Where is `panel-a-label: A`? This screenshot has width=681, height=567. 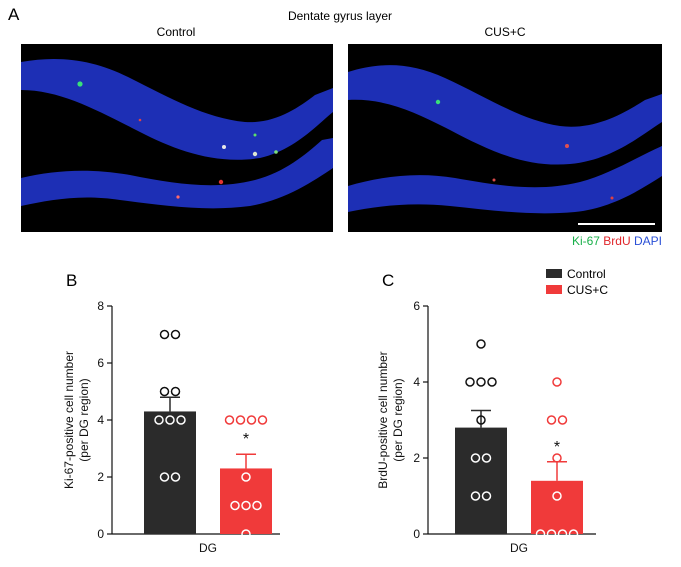 panel-a-label: A is located at coordinates (14, 14).